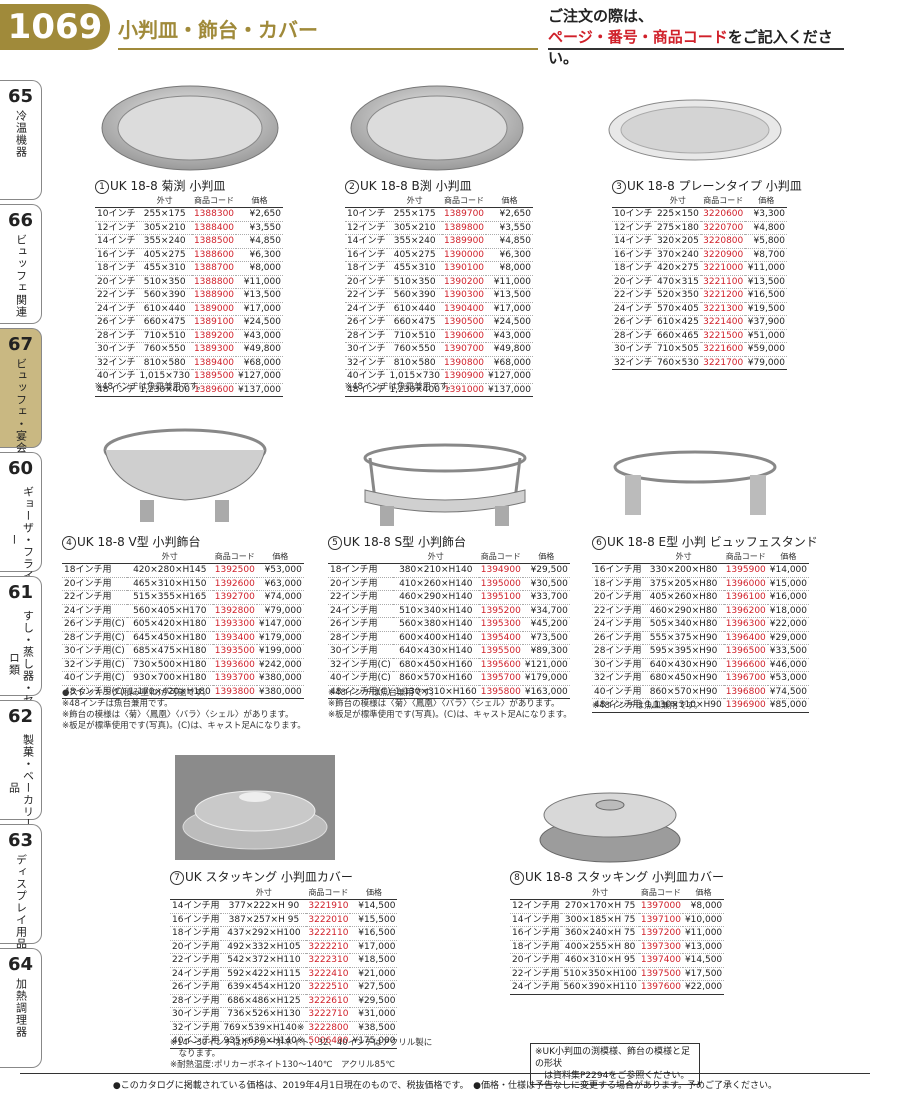 The width and height of the screenshot is (900, 1101). I want to click on price-cell: ¥17,000, so click(509, 309).